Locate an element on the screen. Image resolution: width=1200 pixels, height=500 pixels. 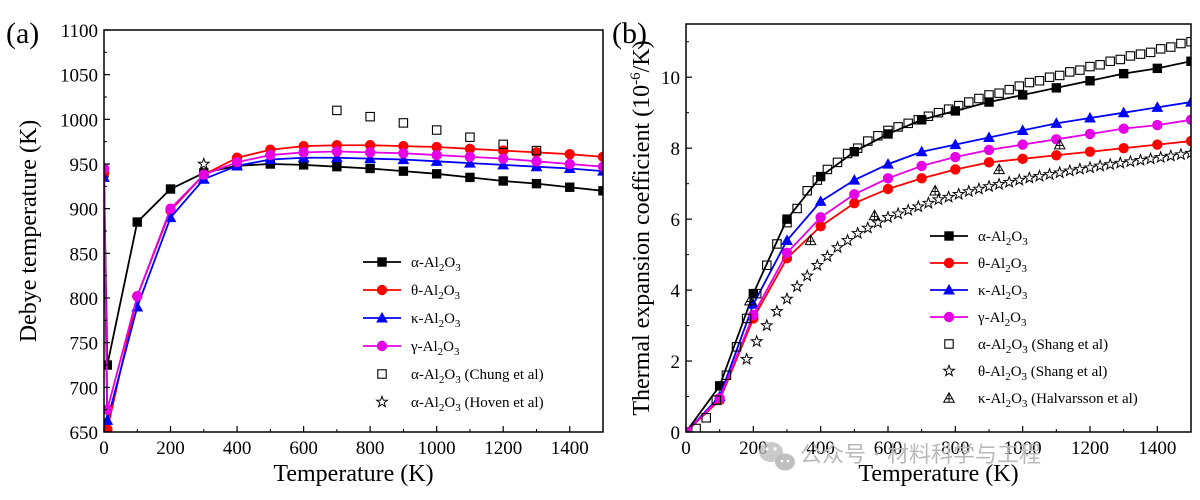
chart-a-legend-text-4-sub1: 2 is located at coordinates (442, 380).